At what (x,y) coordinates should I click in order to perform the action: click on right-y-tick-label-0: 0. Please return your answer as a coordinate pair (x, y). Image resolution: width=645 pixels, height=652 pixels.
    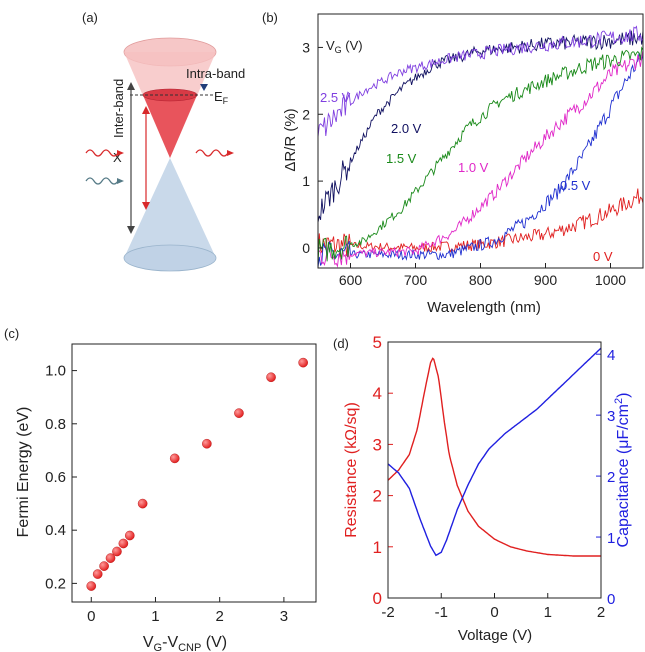
    Looking at the image, I should click on (611, 599).